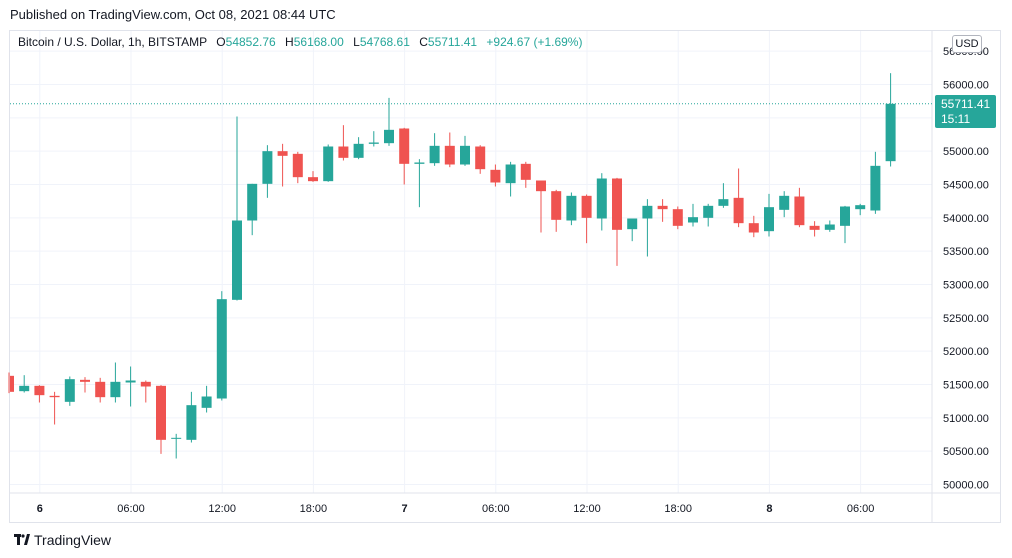 The width and height of the screenshot is (1012, 558). What do you see at coordinates (966, 452) in the screenshot?
I see `price-tick-label: 50500.00` at bounding box center [966, 452].